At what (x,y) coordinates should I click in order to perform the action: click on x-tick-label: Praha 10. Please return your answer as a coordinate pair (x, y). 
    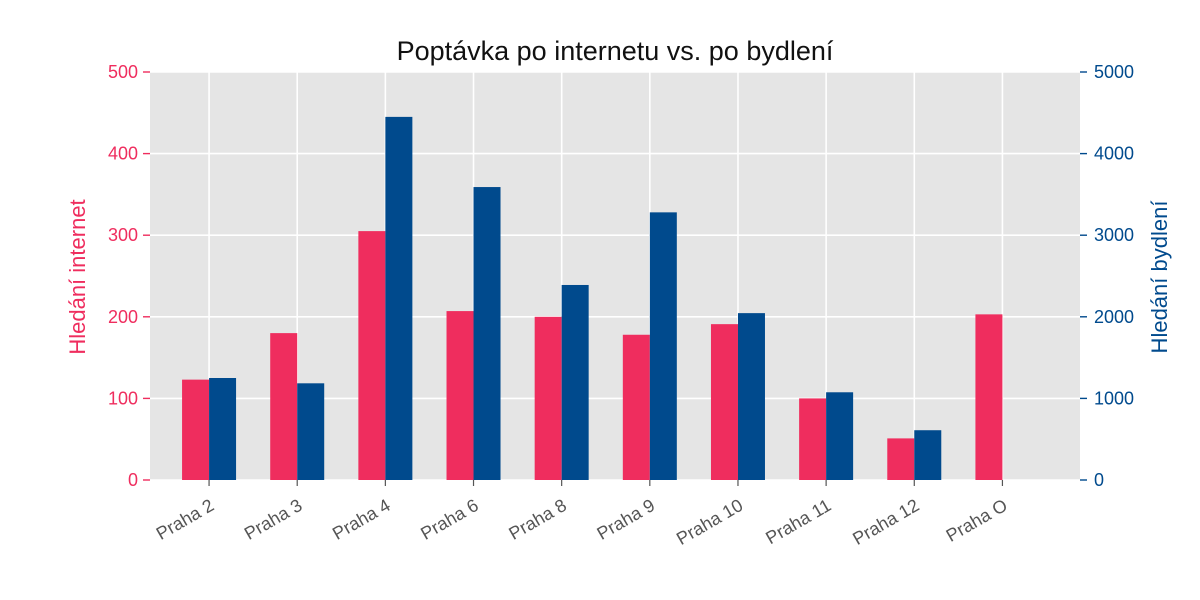
    Looking at the image, I should click on (709, 522).